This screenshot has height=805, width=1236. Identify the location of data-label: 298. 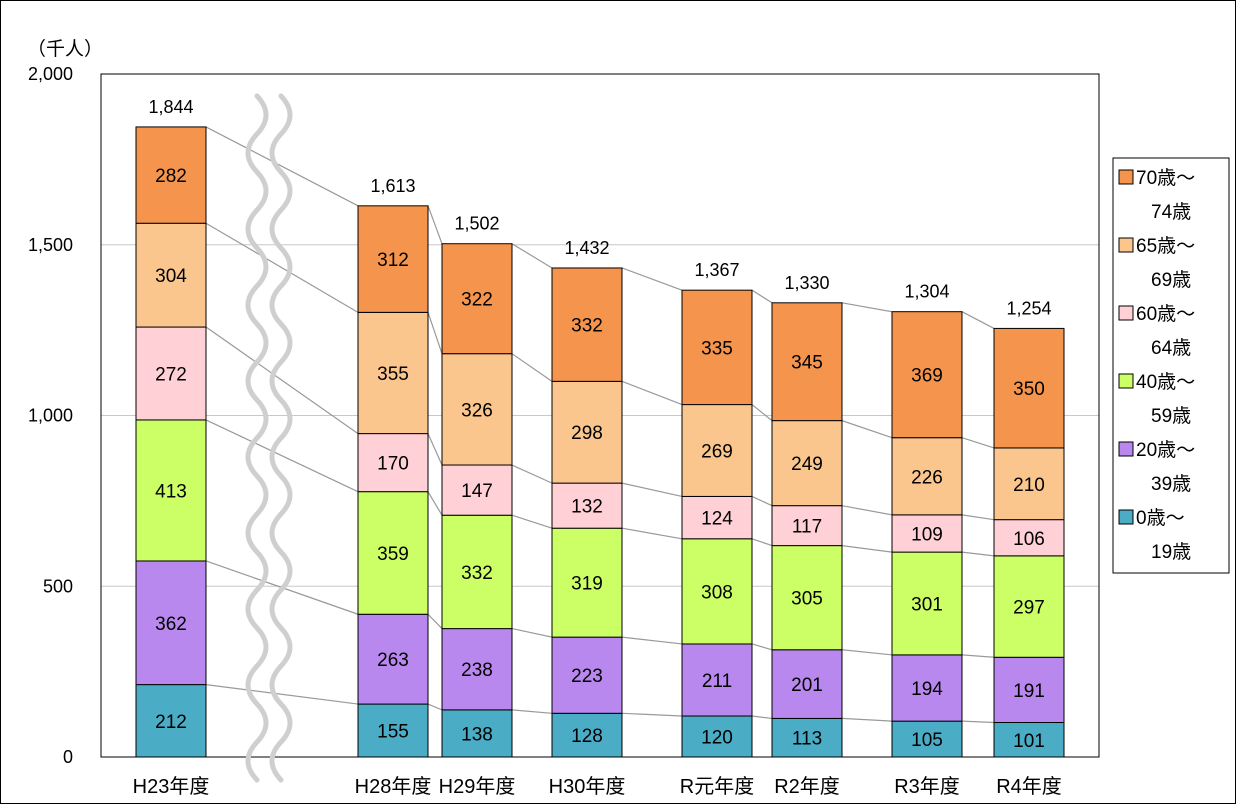
(587, 433).